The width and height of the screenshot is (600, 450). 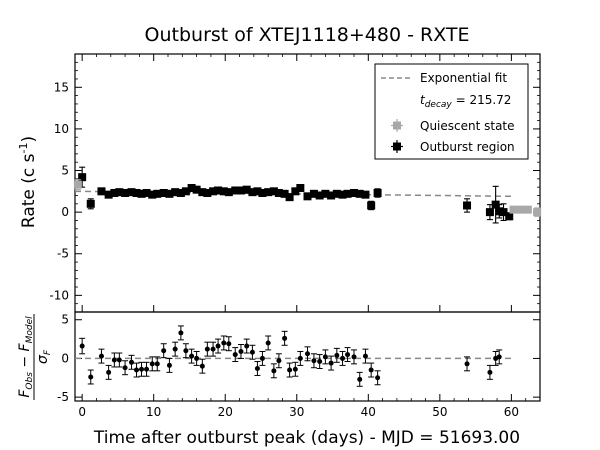 What do you see at coordinates (29, 139) in the screenshot?
I see `top-y-axis-label-close: )` at bounding box center [29, 139].